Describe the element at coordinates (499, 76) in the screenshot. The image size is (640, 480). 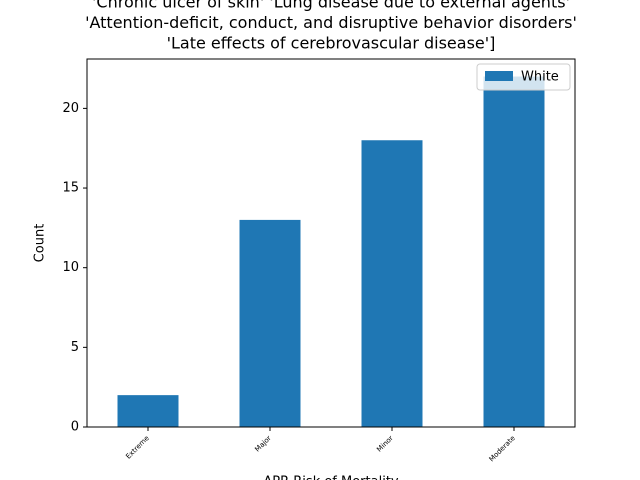
I see `legend-swatch` at that location.